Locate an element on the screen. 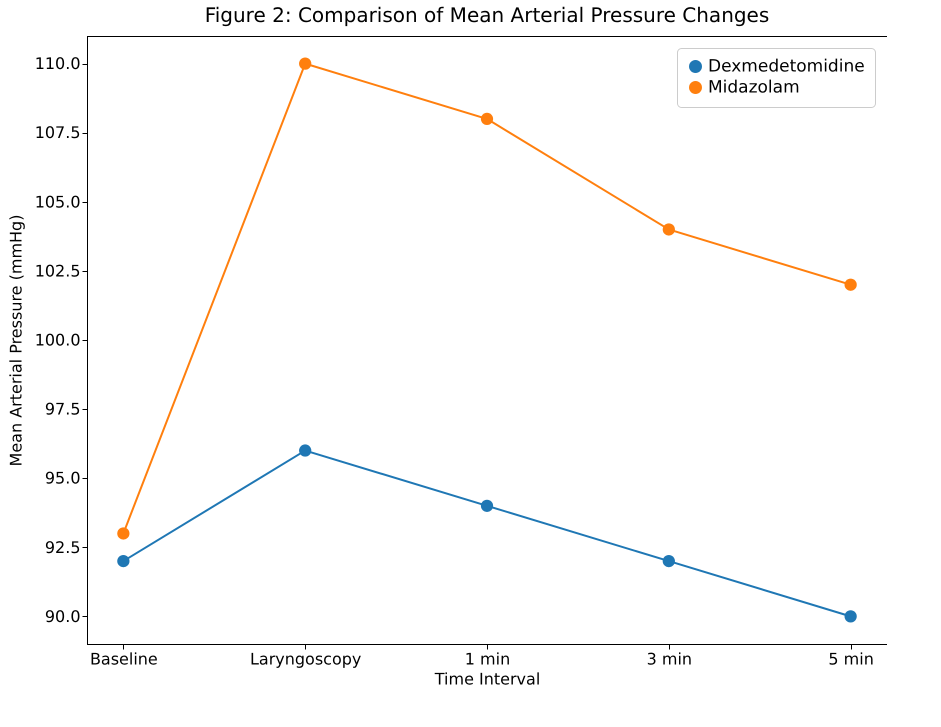 The width and height of the screenshot is (941, 727). y-tick-label: 92.5 is located at coordinates (62, 547).